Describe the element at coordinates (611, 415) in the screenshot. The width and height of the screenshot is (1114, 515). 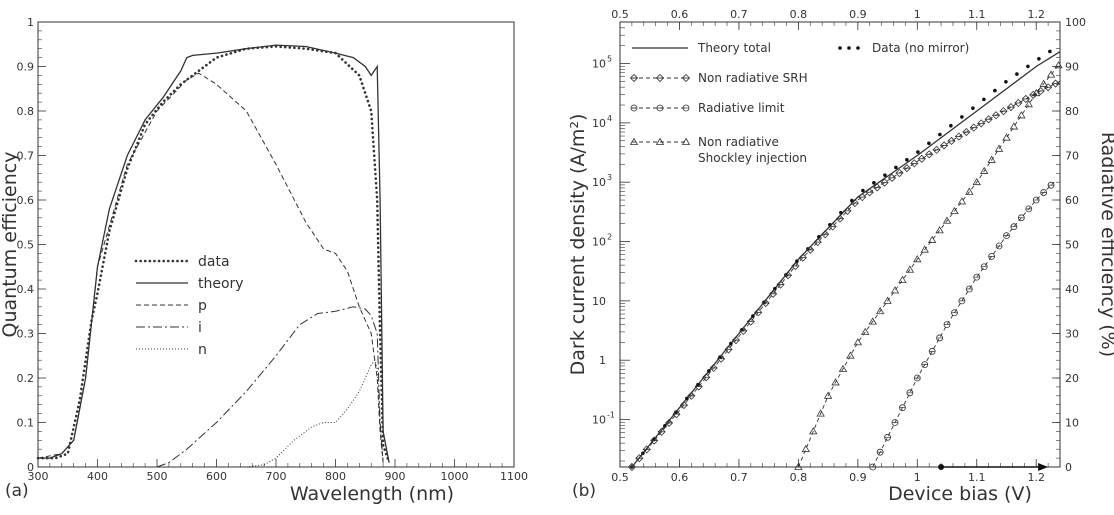
I see `y-tick-exponent: -1` at that location.